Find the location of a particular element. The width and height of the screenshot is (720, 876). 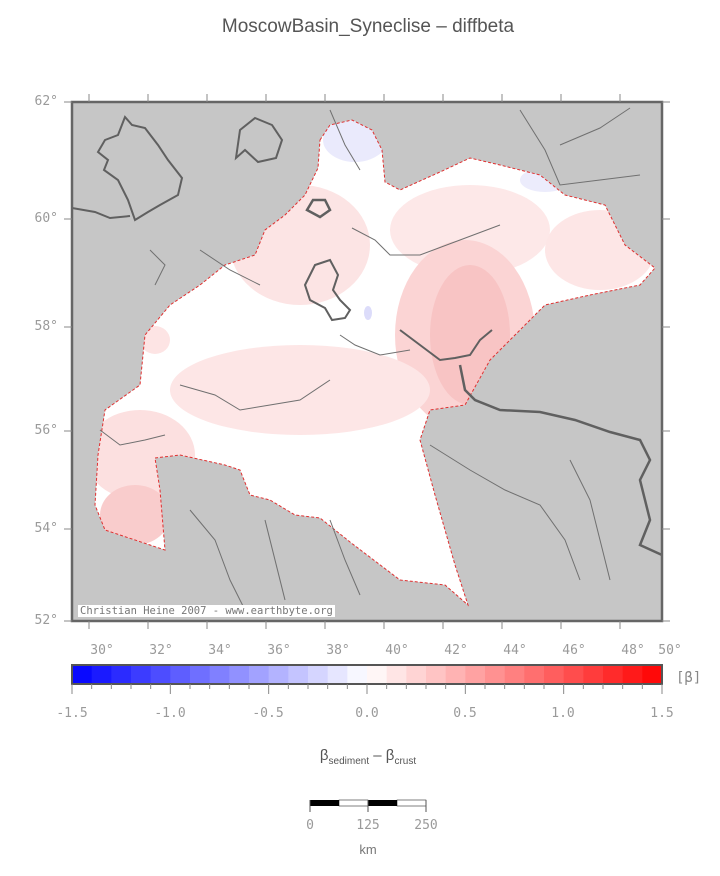

colorbar-unit: [β] is located at coordinates (689, 678).